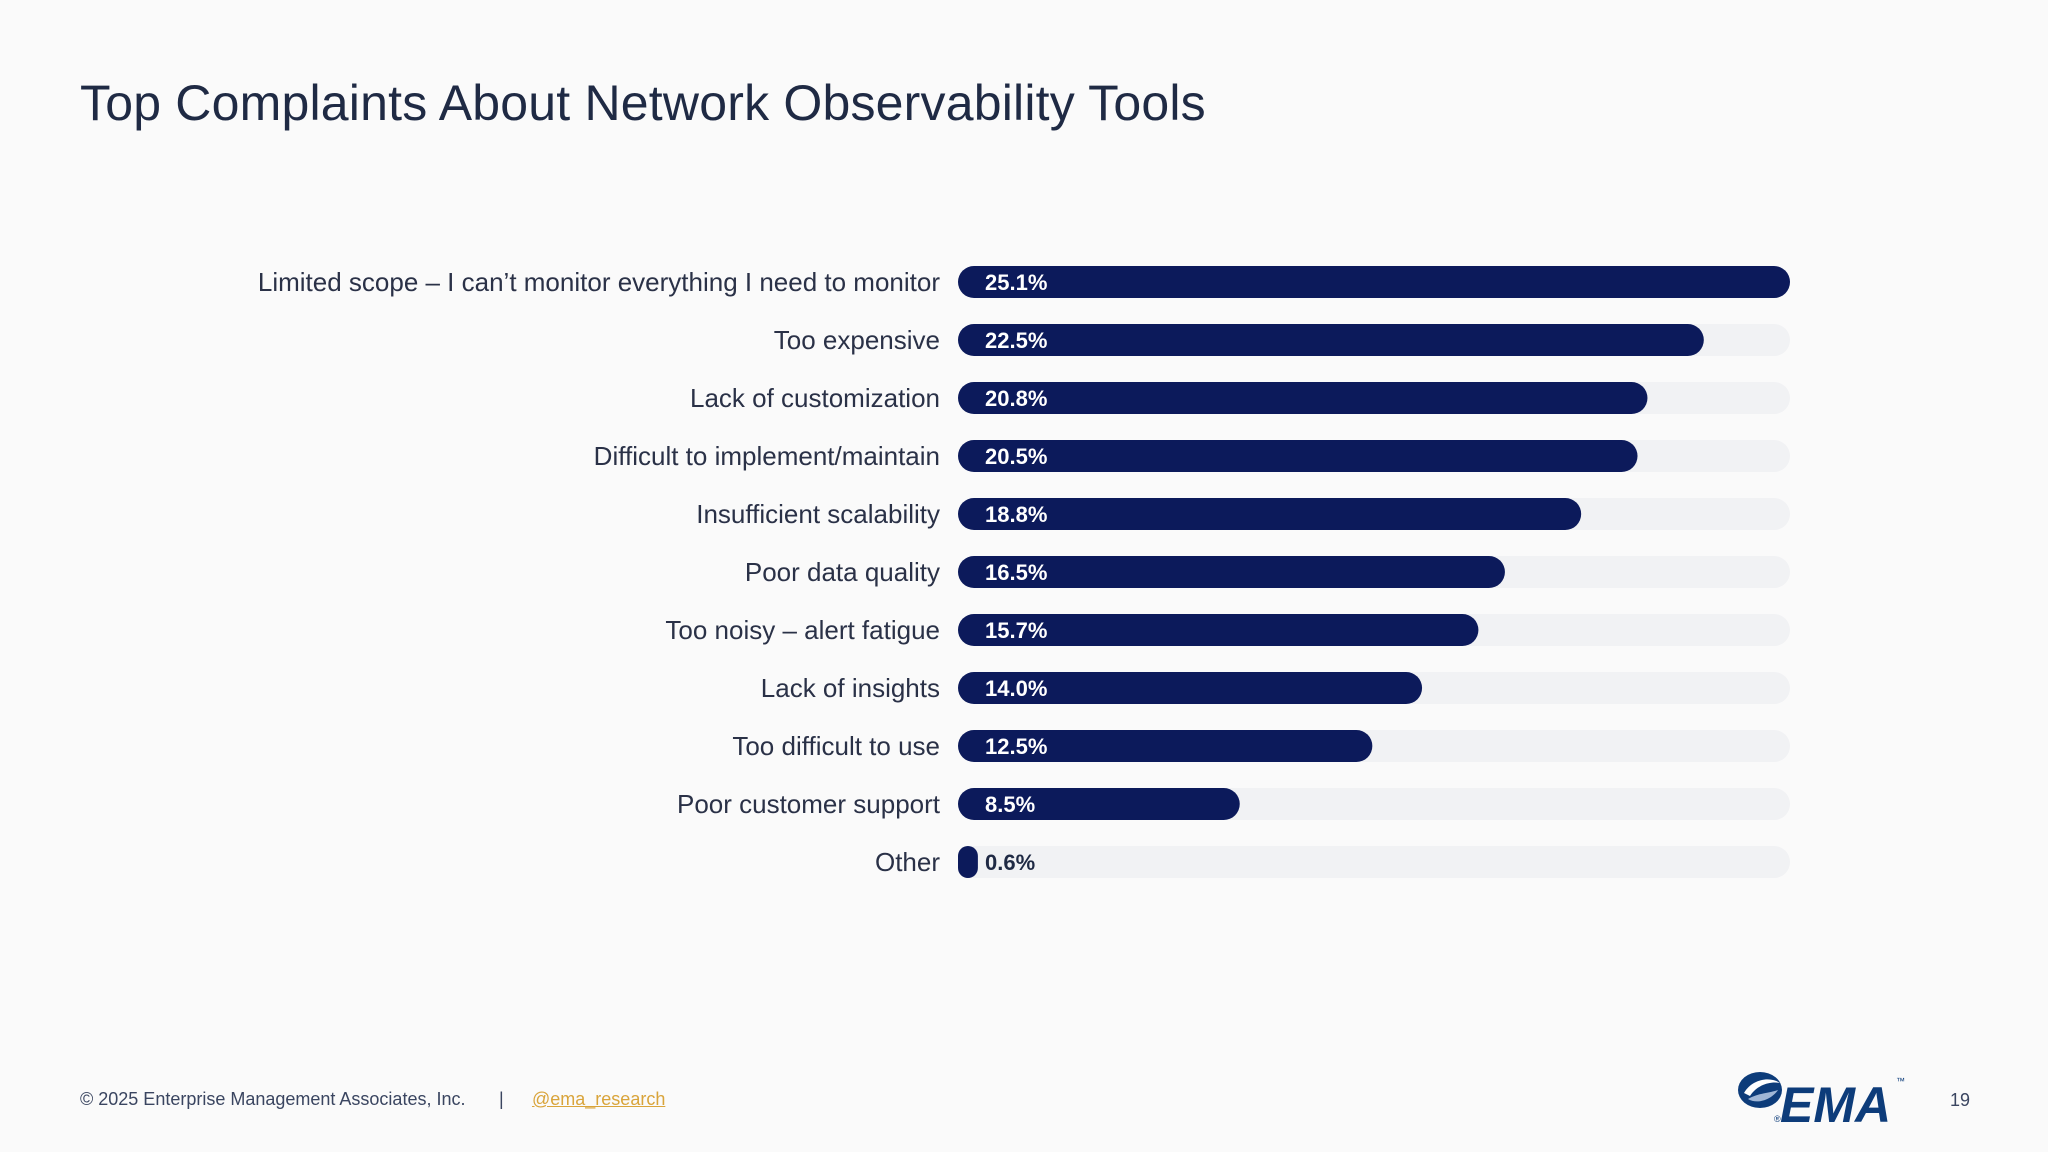  I want to click on value-label: 12.5%, so click(1016, 746).